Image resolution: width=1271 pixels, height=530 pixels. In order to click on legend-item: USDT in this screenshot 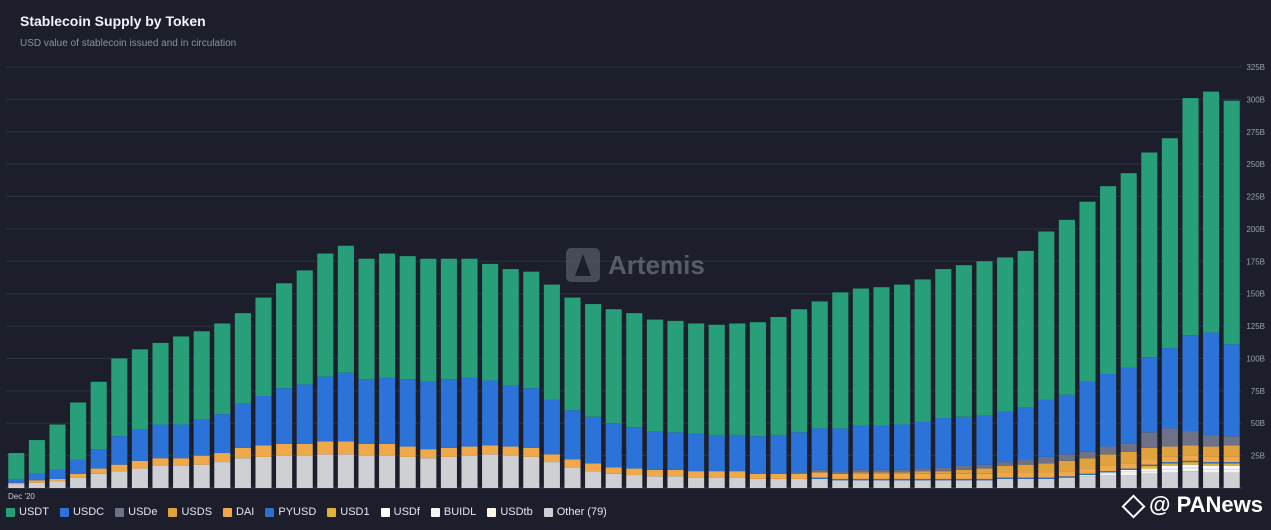, I will do `click(27, 512)`.